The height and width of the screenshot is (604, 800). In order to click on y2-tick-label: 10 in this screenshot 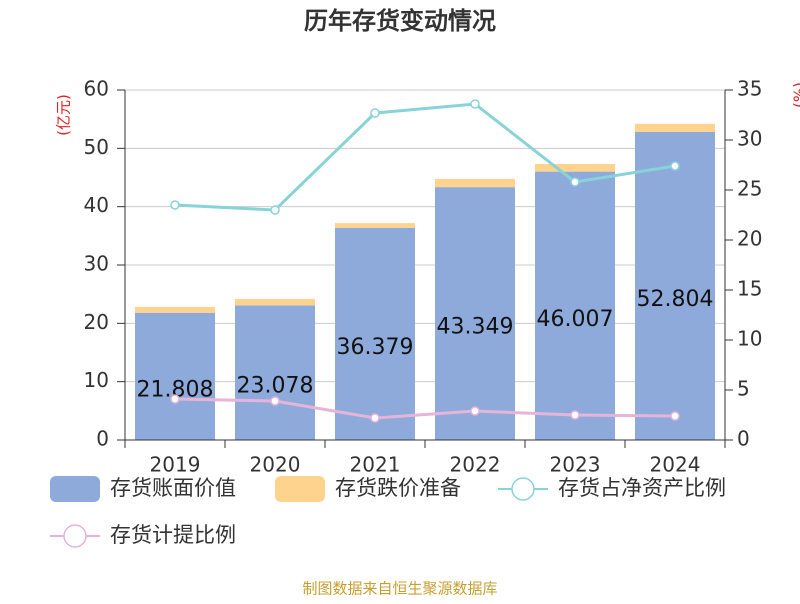, I will do `click(749, 339)`.